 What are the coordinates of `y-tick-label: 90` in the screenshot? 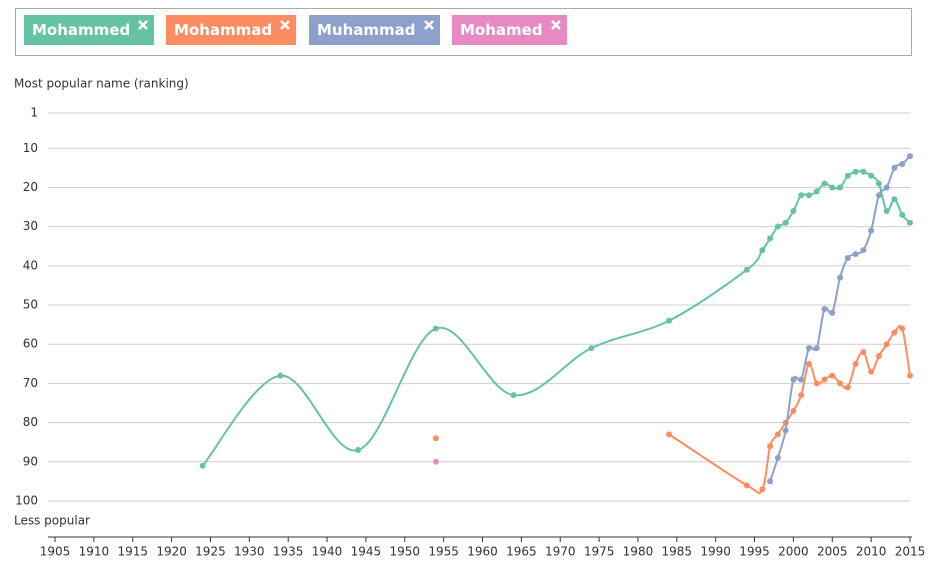 It's located at (30, 461).